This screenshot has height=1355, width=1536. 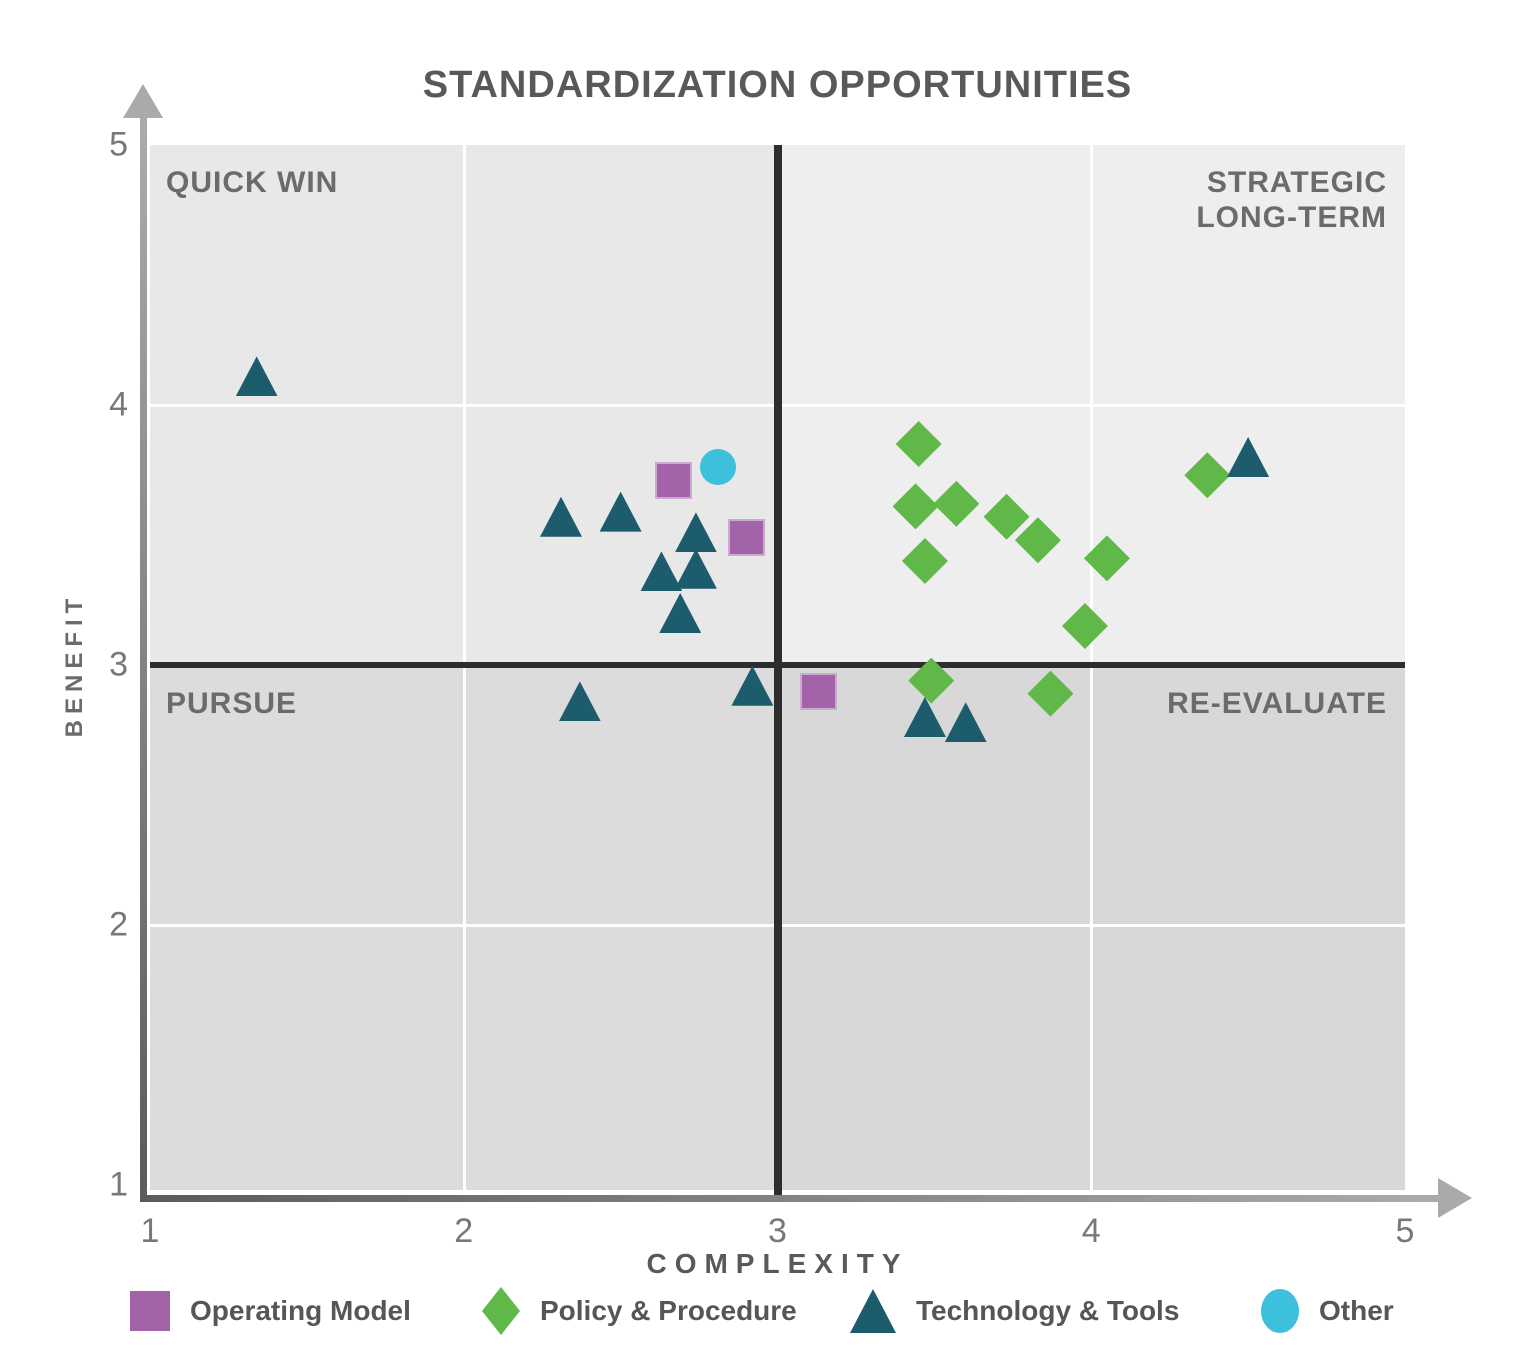 What do you see at coordinates (150, 1231) in the screenshot?
I see `x-tick-label-1: 1` at bounding box center [150, 1231].